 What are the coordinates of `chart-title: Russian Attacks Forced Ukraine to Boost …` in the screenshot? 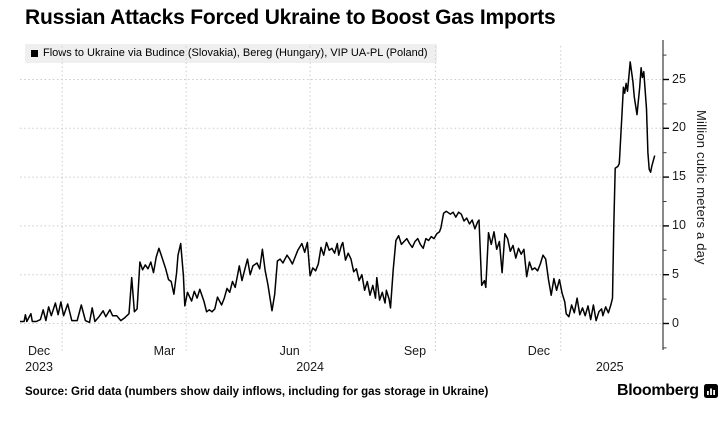 It's located at (290, 17).